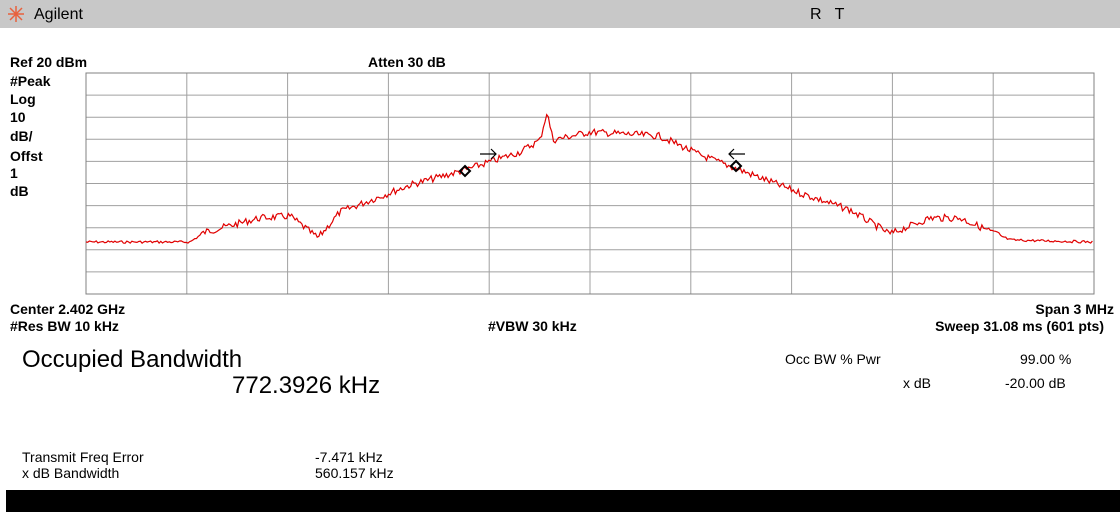 The height and width of the screenshot is (512, 1120). What do you see at coordinates (827, 14) in the screenshot?
I see `status: R T` at bounding box center [827, 14].